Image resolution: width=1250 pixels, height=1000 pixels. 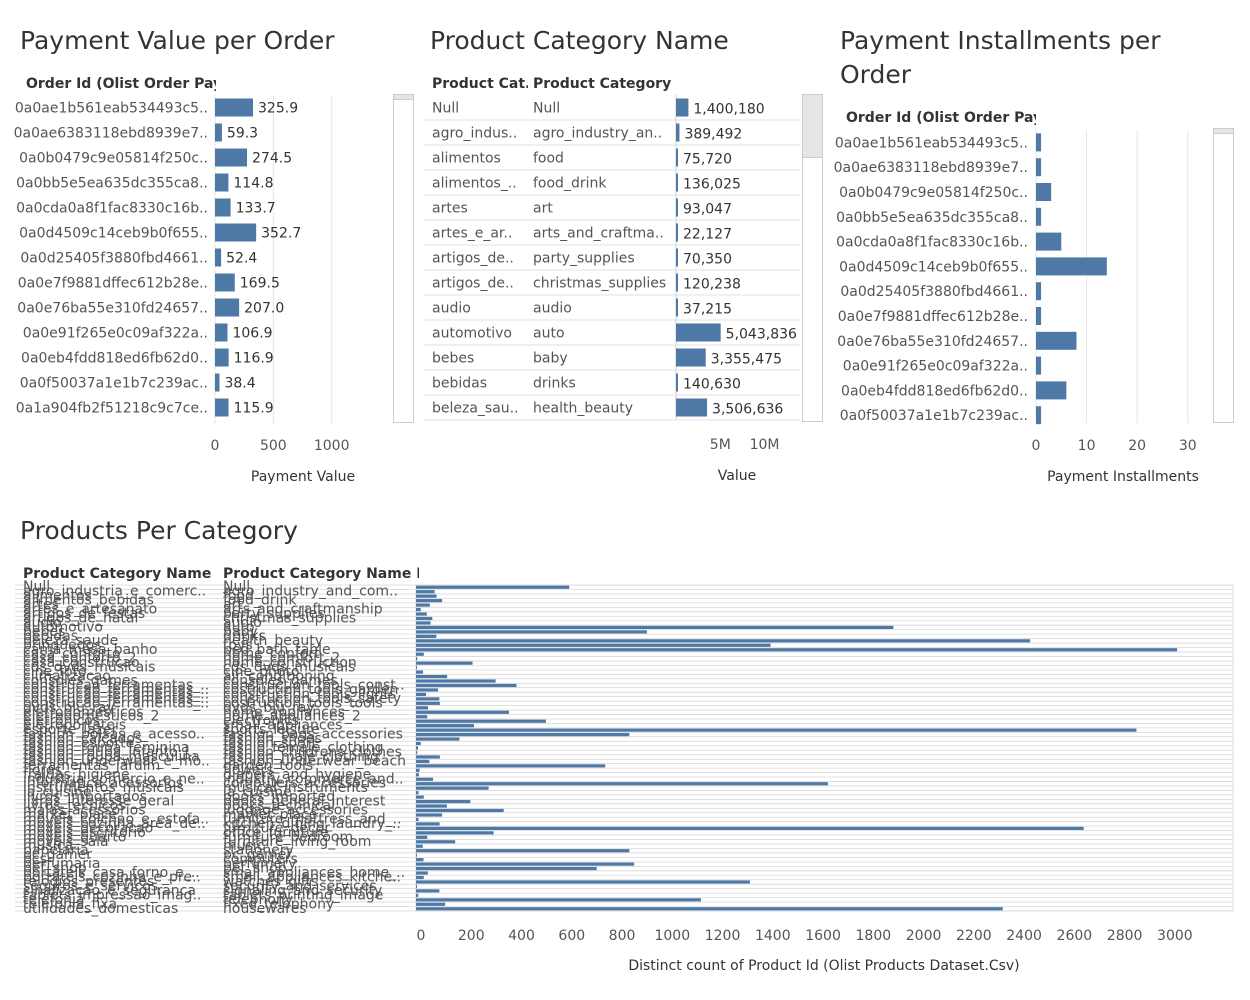 I want to click on category-en-label: kitchen_dining_laundry_.., so click(x=312, y=824).